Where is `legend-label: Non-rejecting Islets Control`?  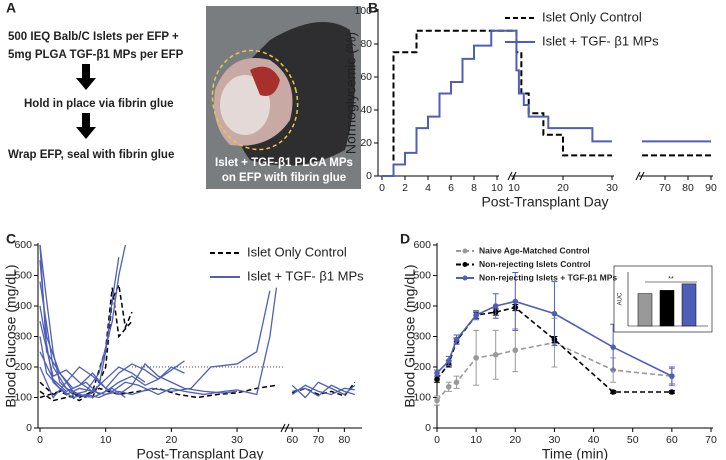 legend-label: Non-rejecting Islets Control is located at coordinates (534, 264).